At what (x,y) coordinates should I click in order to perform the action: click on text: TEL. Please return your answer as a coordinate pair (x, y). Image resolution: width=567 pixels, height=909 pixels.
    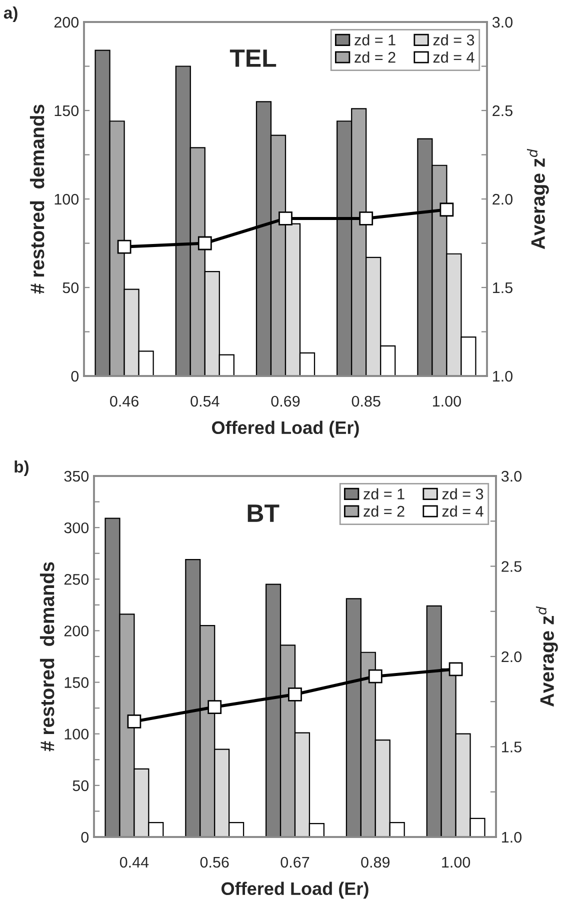
    Looking at the image, I should click on (253, 58).